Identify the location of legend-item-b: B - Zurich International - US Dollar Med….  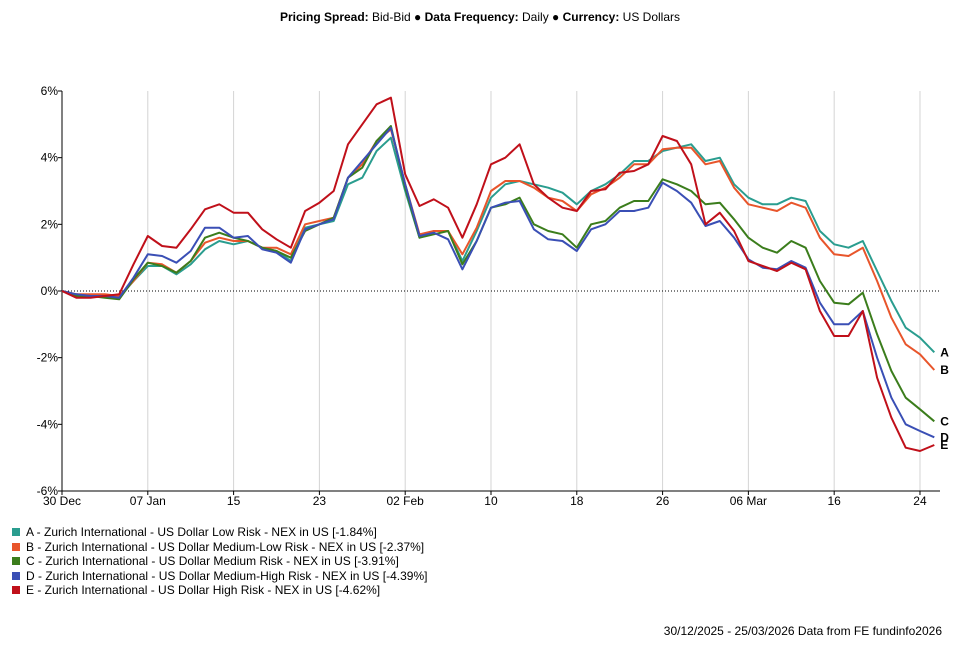
(219, 547).